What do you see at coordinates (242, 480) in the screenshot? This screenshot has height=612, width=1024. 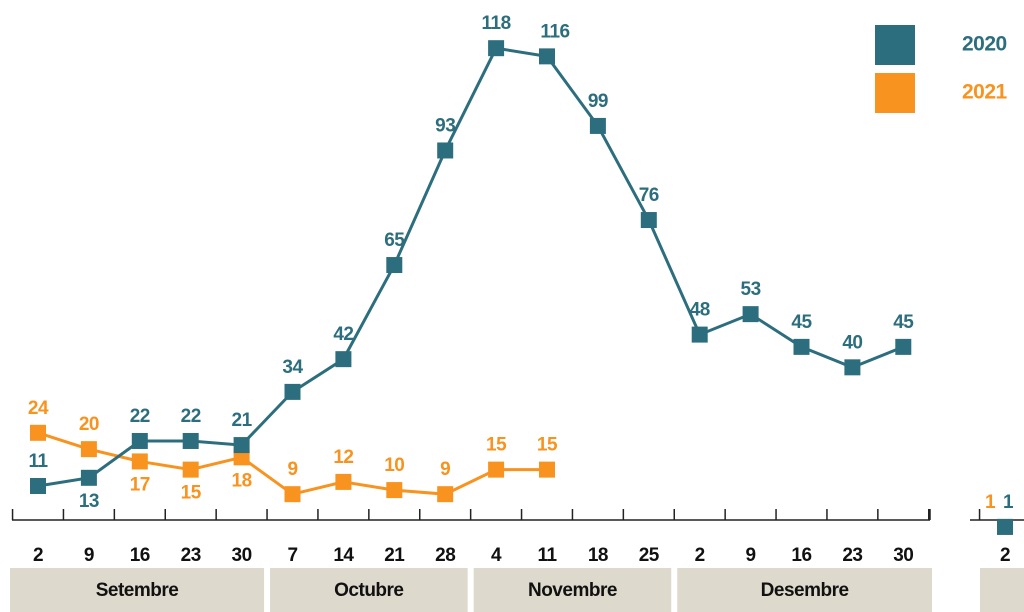 I see `data-label: 18` at bounding box center [242, 480].